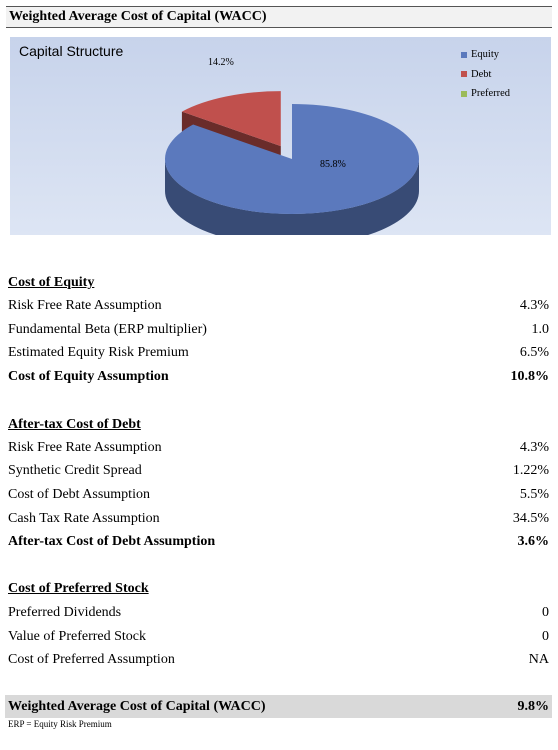 The width and height of the screenshot is (558, 750). I want to click on pie-slice-equity, so click(291, 159).